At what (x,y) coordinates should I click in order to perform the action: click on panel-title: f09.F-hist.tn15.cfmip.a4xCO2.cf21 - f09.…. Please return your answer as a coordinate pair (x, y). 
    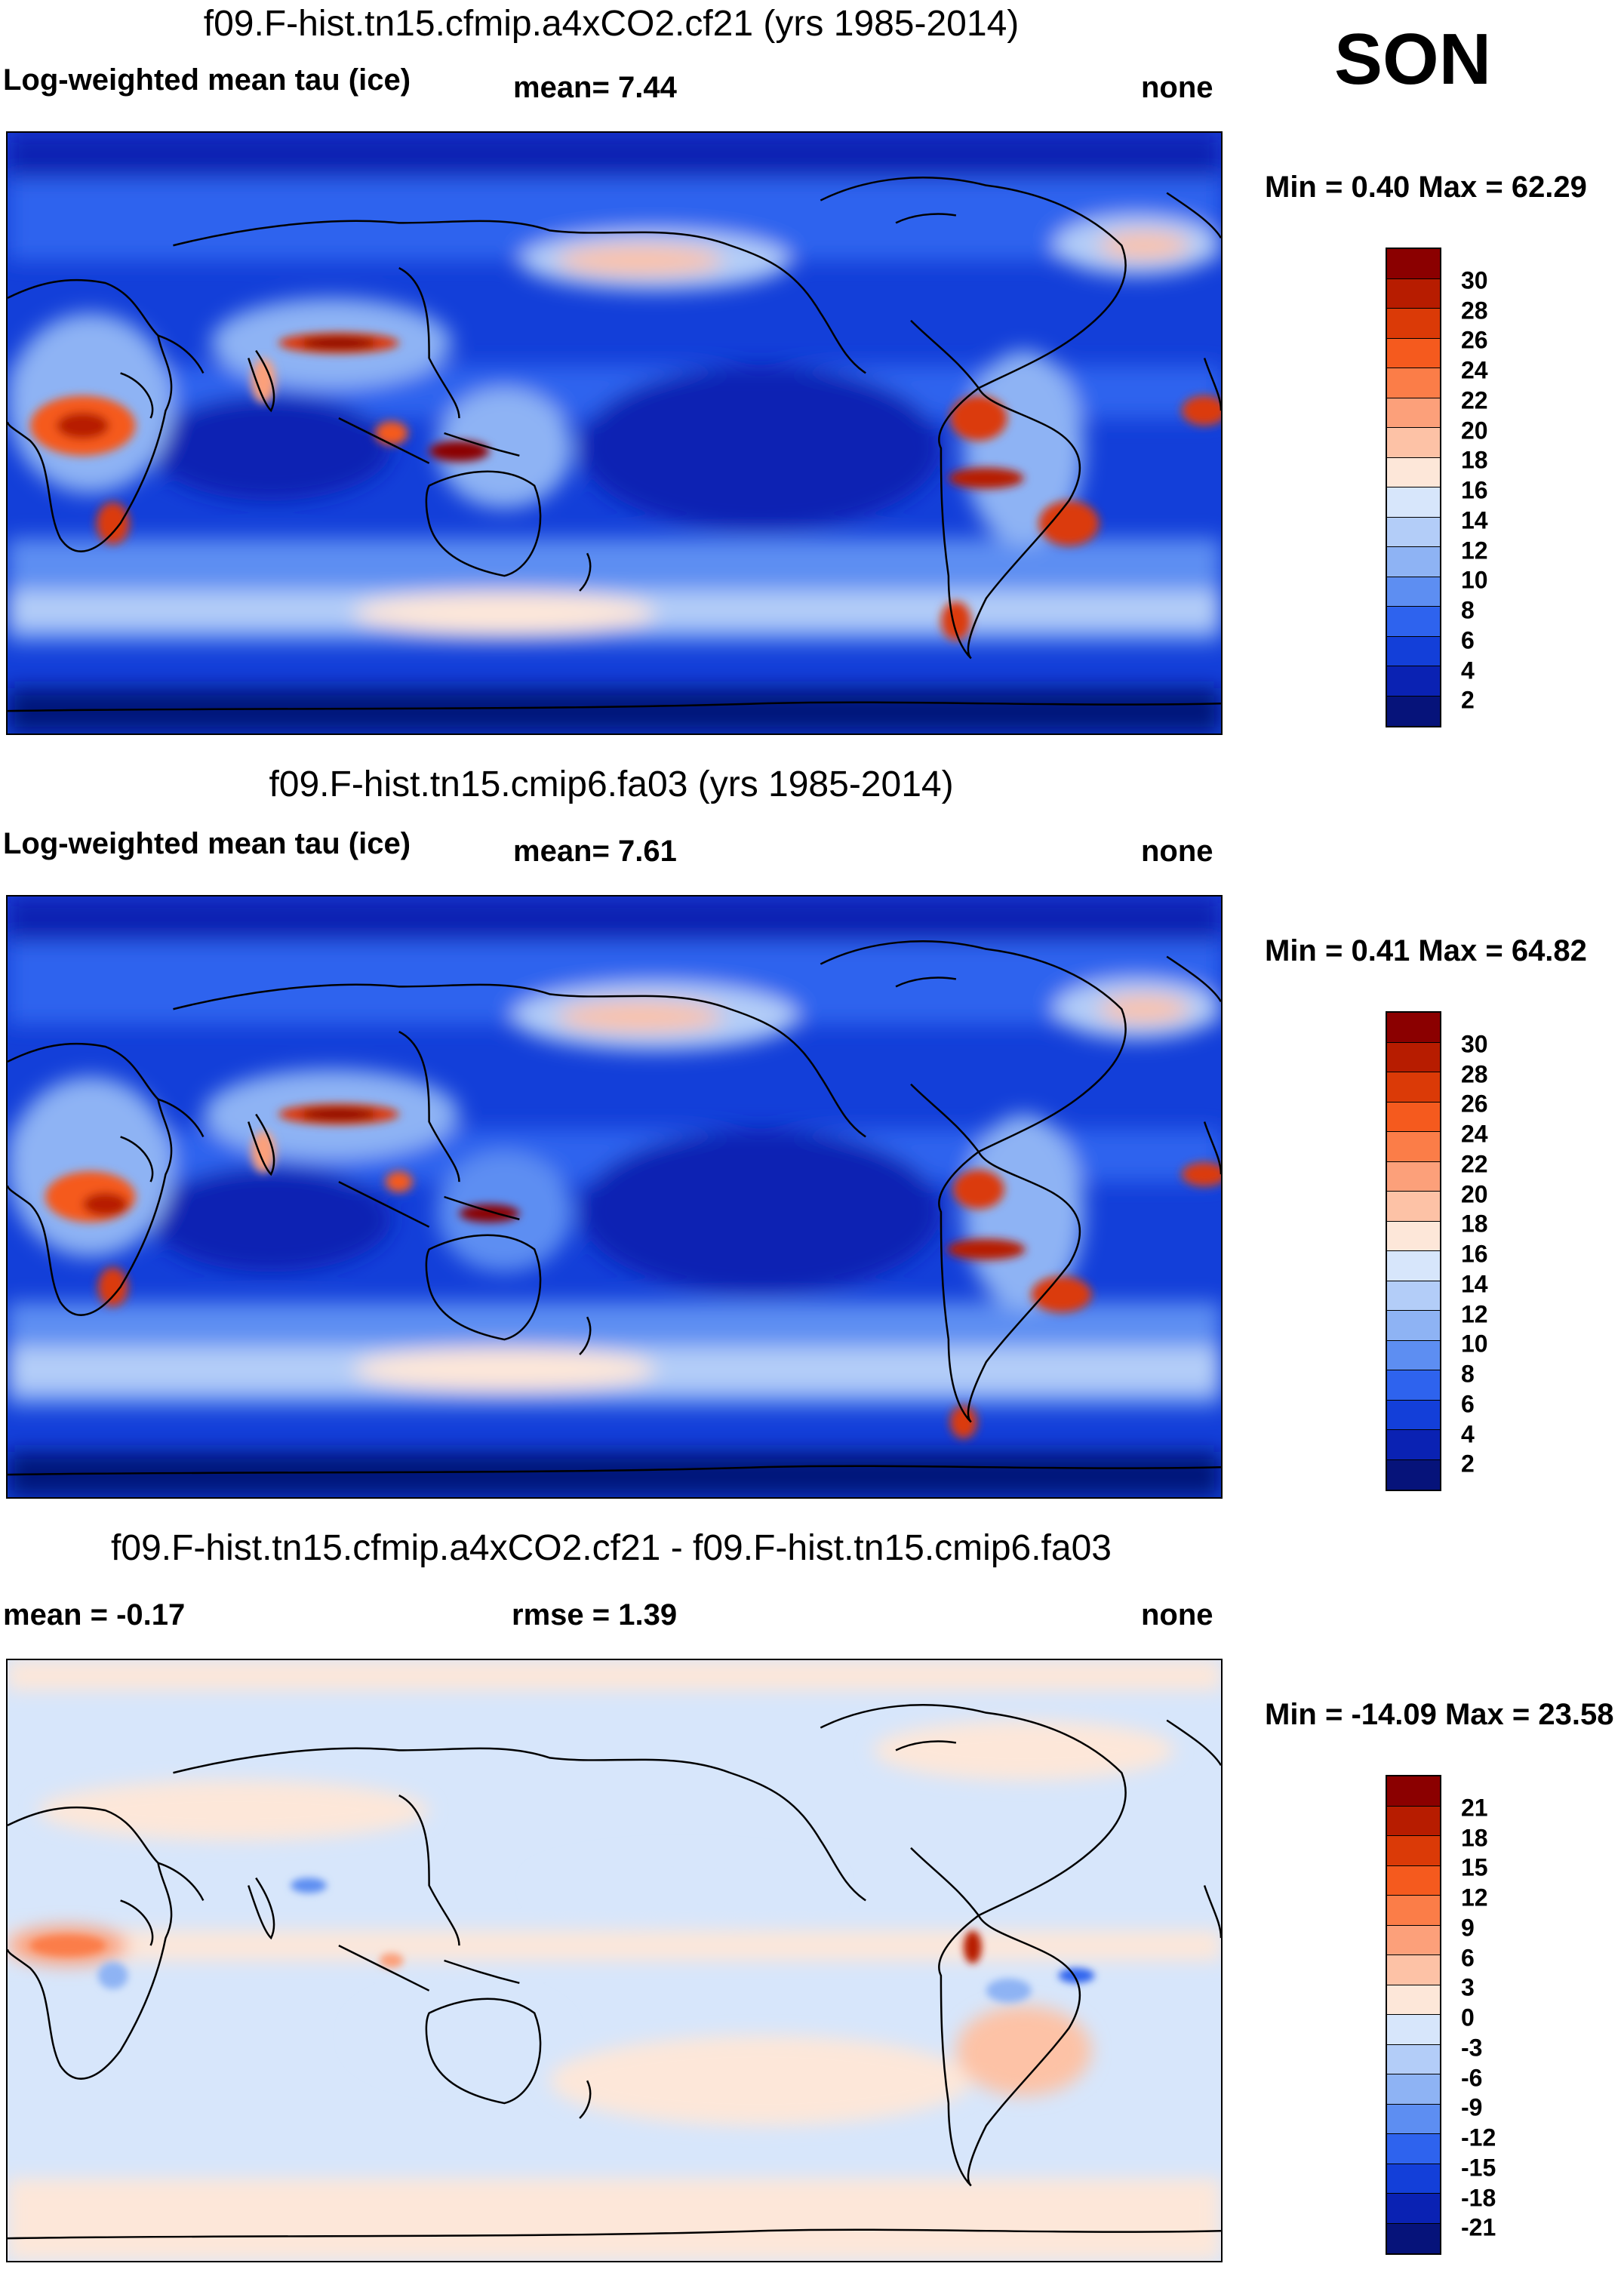
    Looking at the image, I should click on (611, 1548).